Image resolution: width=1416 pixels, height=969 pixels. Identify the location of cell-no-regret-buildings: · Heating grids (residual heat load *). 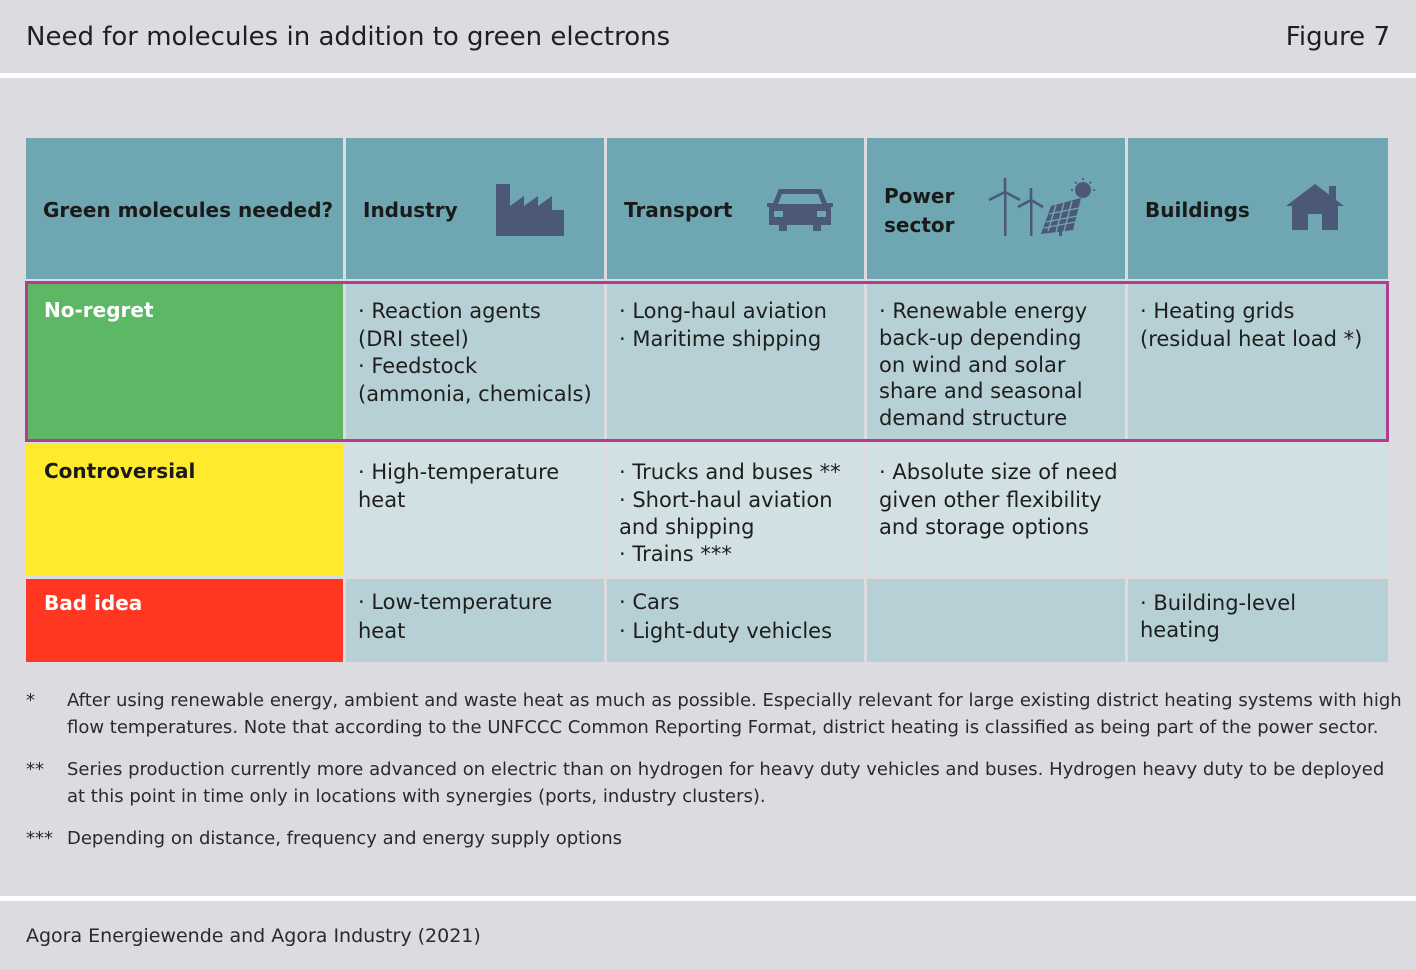
(1258, 361).